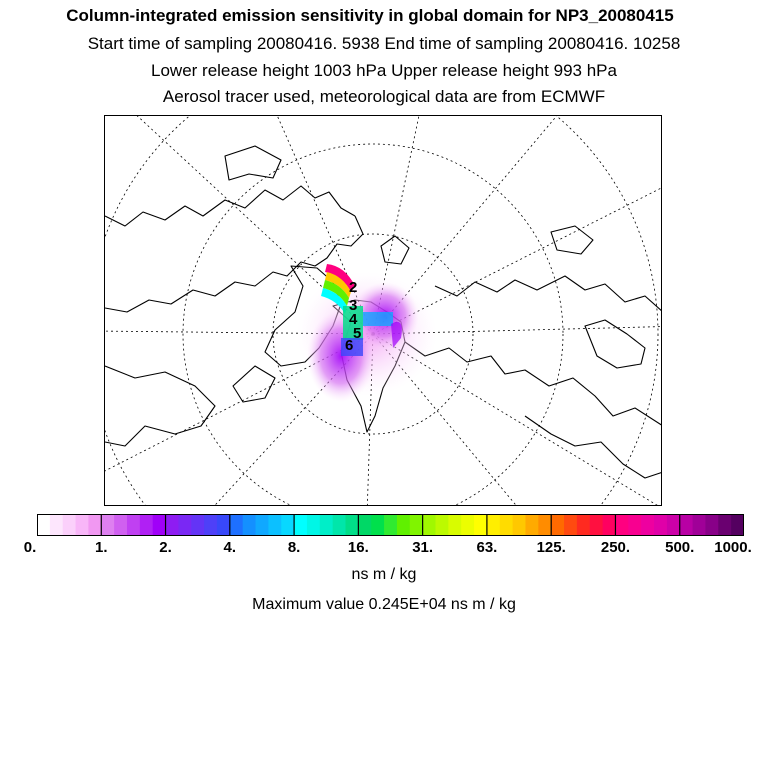  What do you see at coordinates (353, 305) in the screenshot?
I see `day-marker: 3` at bounding box center [353, 305].